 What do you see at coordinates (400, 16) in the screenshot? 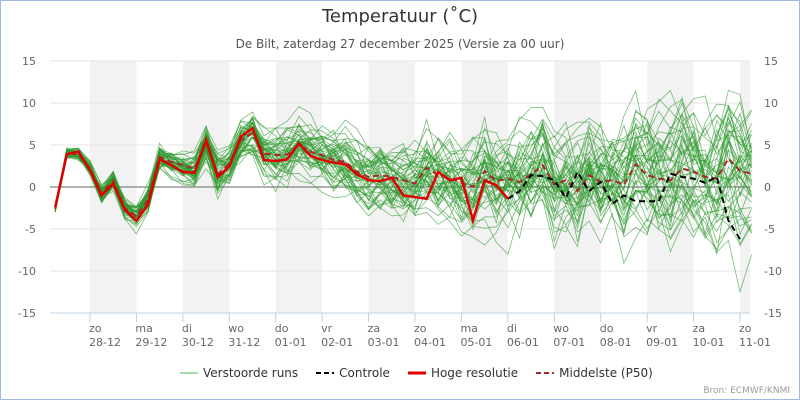
I see `chart-title: Temperatuur (˚C)` at bounding box center [400, 16].